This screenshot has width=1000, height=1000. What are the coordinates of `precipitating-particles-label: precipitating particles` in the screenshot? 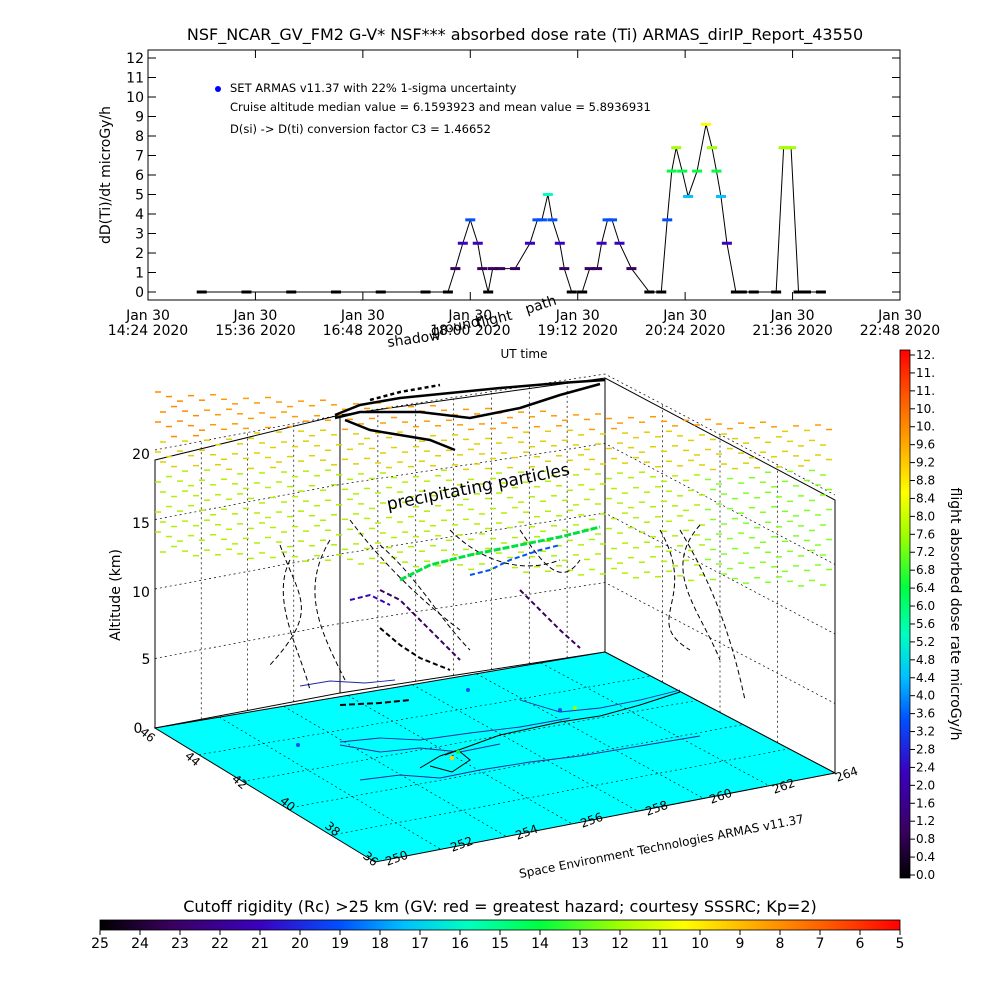 It's located at (478, 487).